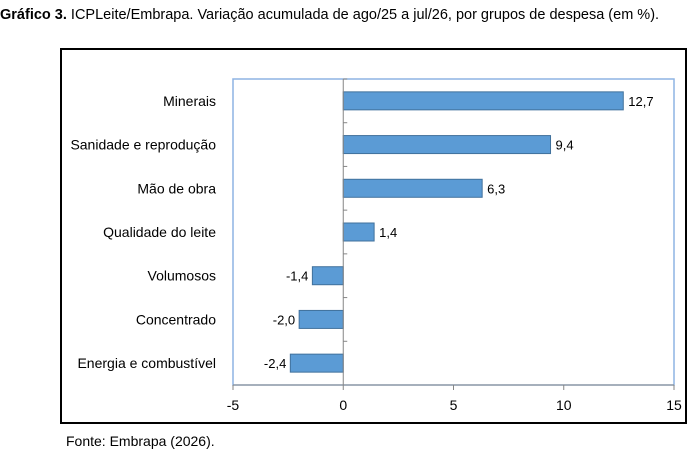 The width and height of the screenshot is (700, 454). Describe the element at coordinates (388, 232) in the screenshot. I see `data-label: 1,4` at that location.